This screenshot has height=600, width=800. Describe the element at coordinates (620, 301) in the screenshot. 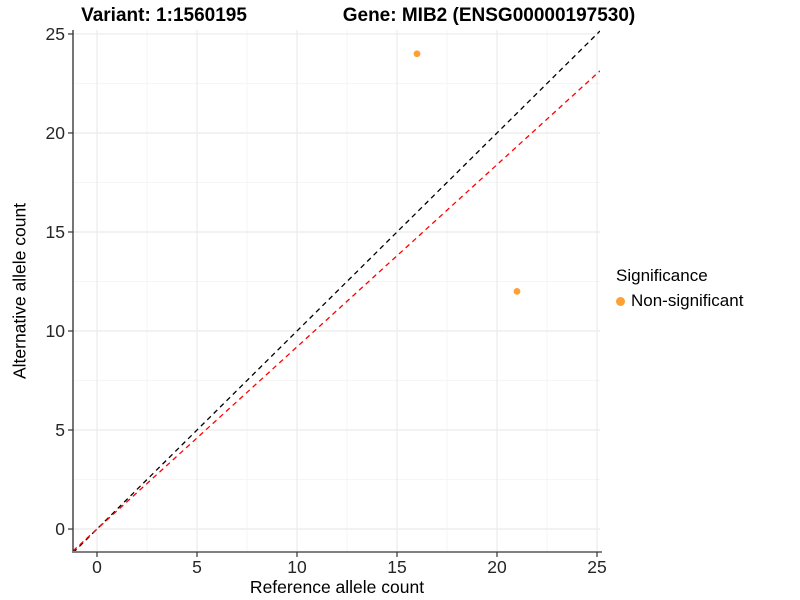

I see `legend-point-icon` at that location.